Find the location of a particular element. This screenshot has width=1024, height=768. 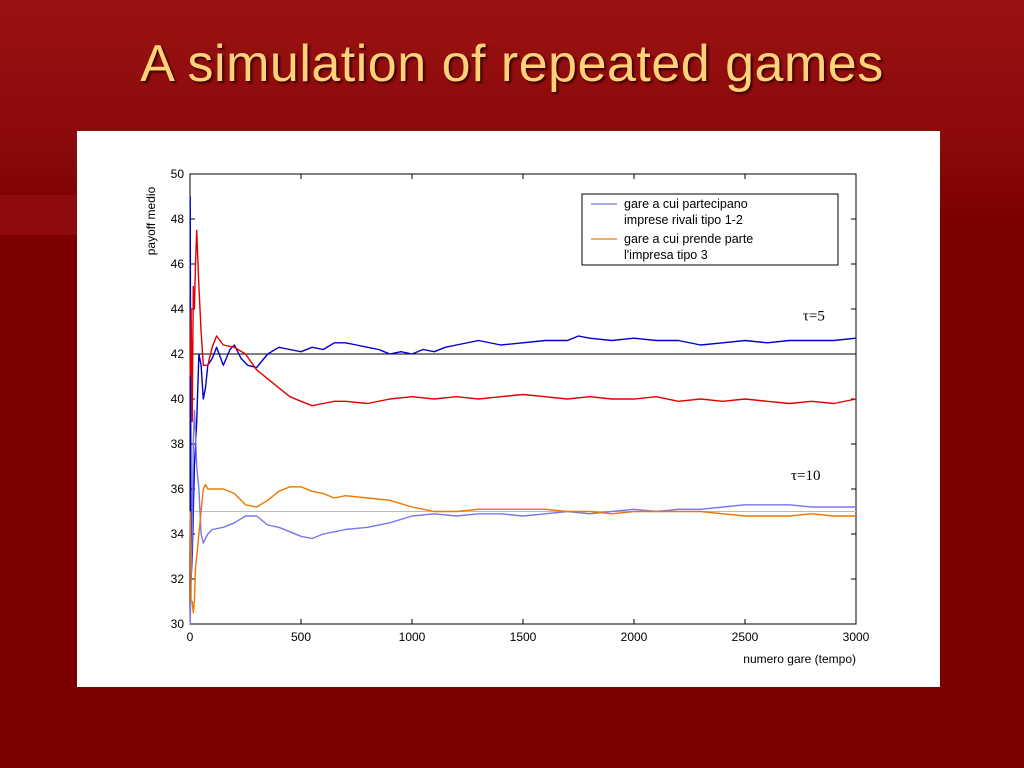

background-wedge is located at coordinates (40, 215).